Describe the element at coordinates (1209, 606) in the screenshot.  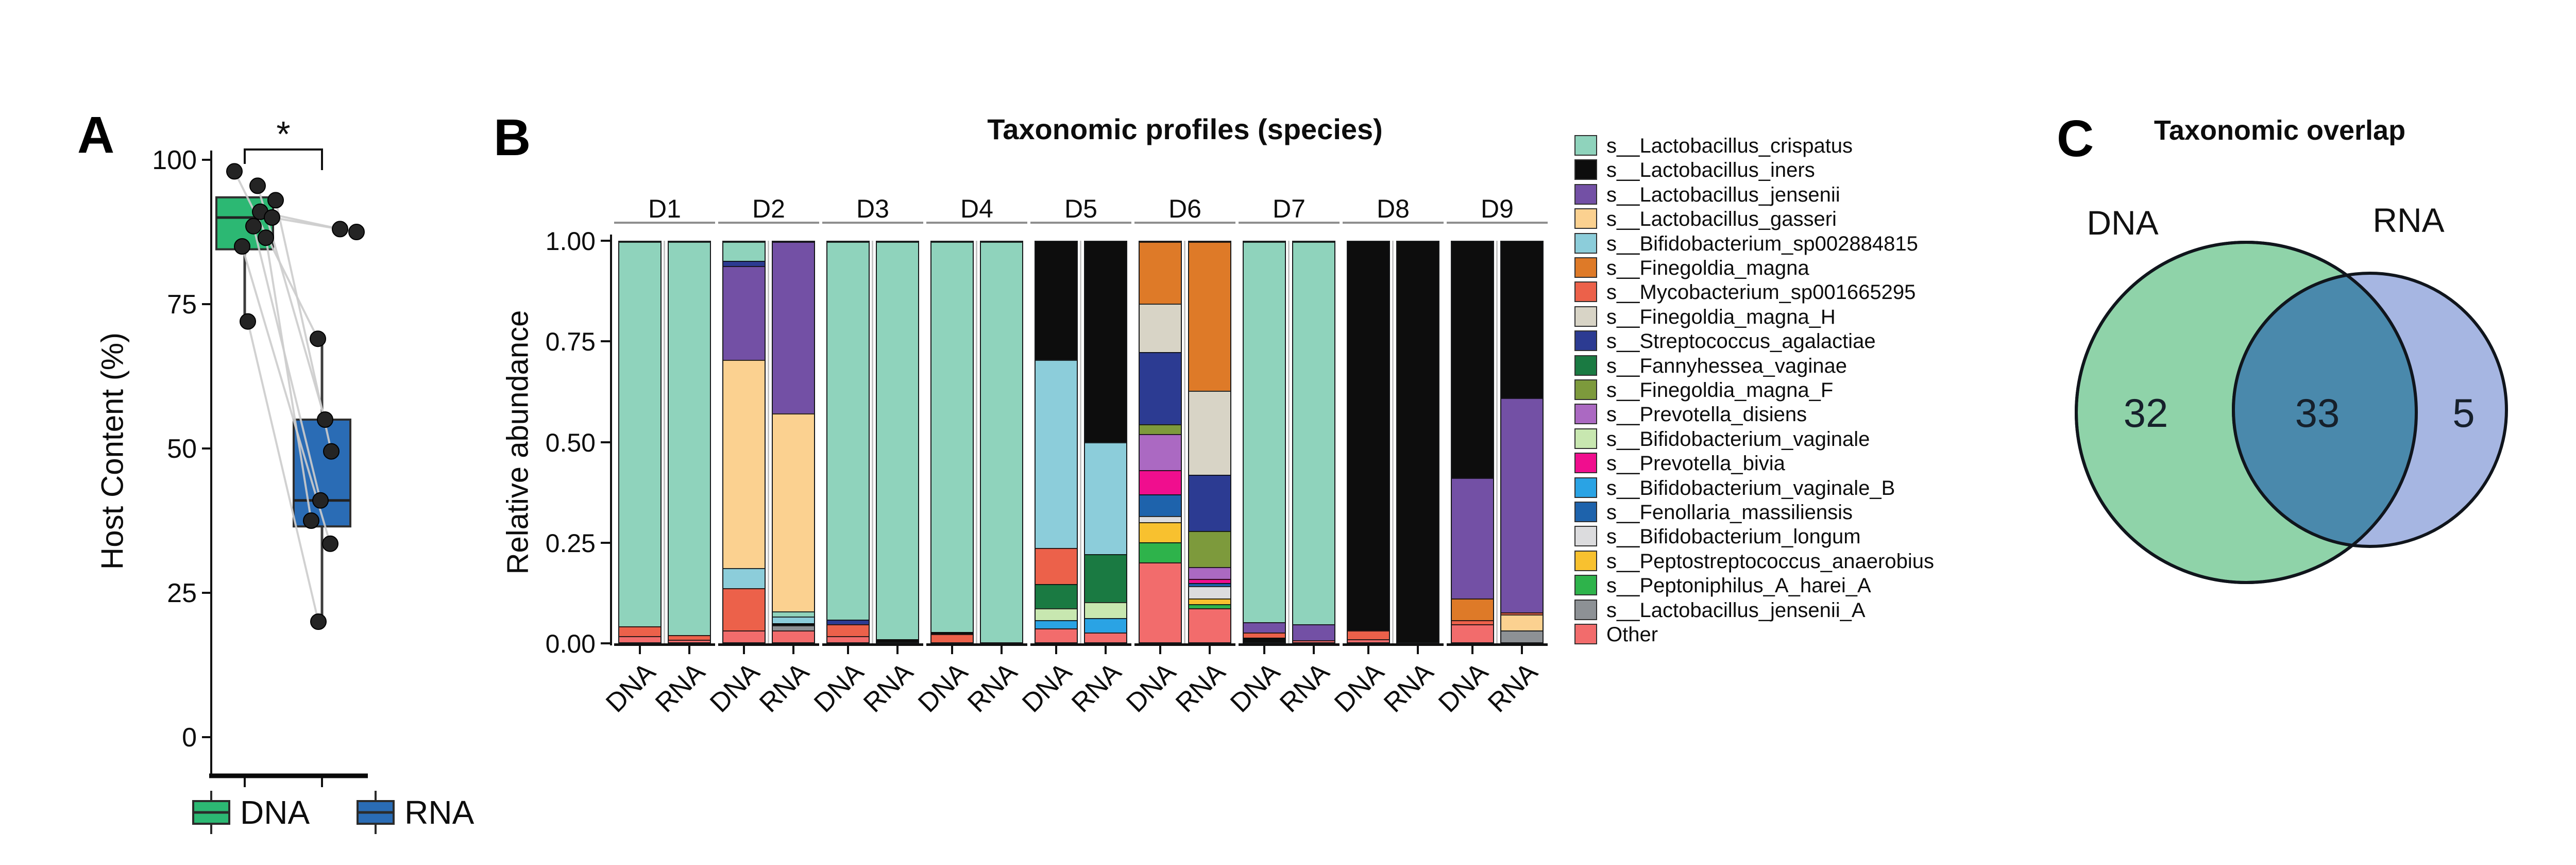
I see `bar-segment-peptoniph` at that location.